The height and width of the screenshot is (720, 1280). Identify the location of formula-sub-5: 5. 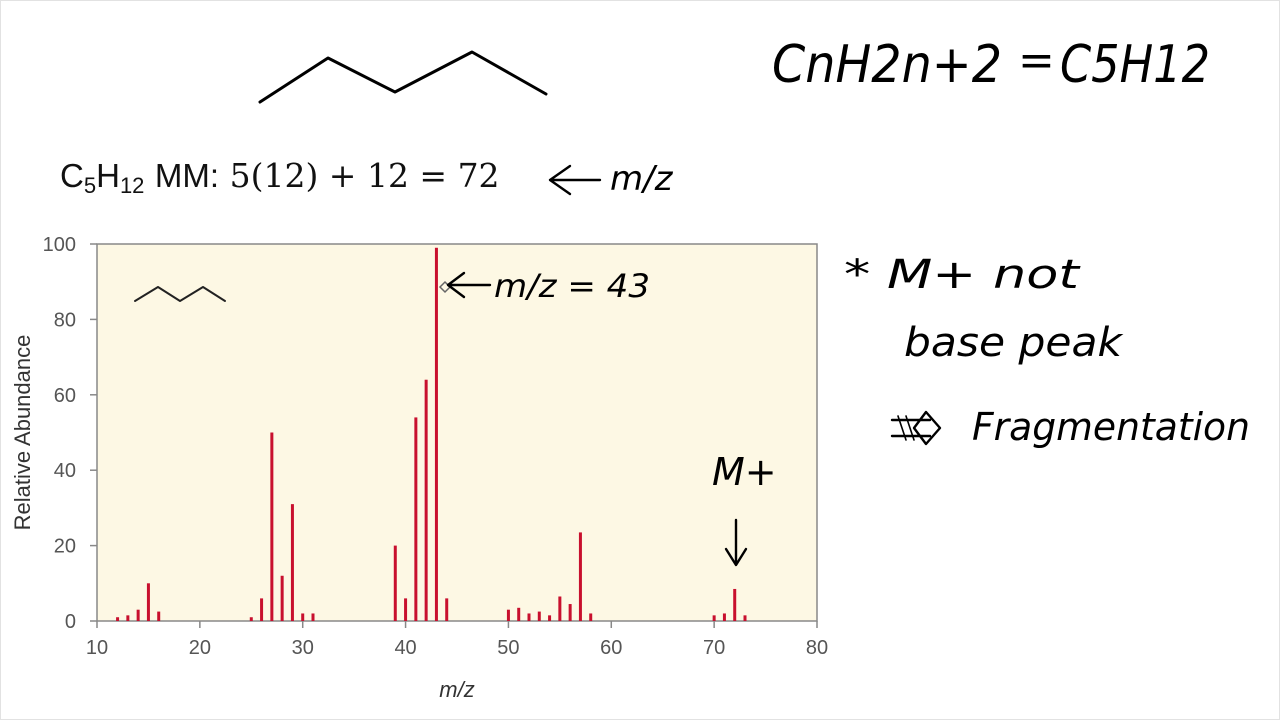
(90, 185).